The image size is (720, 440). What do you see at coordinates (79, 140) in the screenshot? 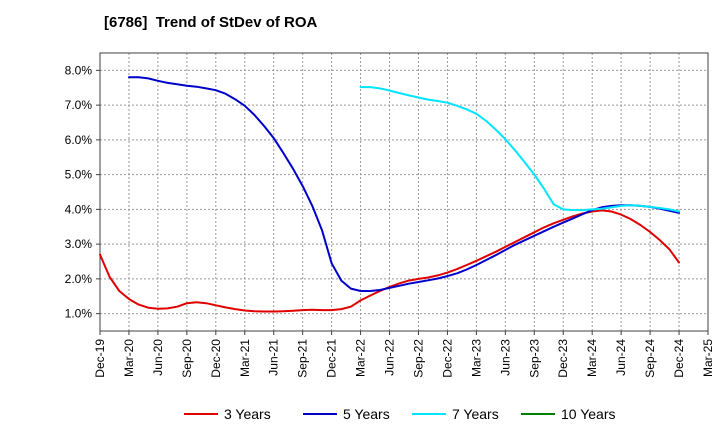
I see `y-tick-label: 6.0%` at bounding box center [79, 140].